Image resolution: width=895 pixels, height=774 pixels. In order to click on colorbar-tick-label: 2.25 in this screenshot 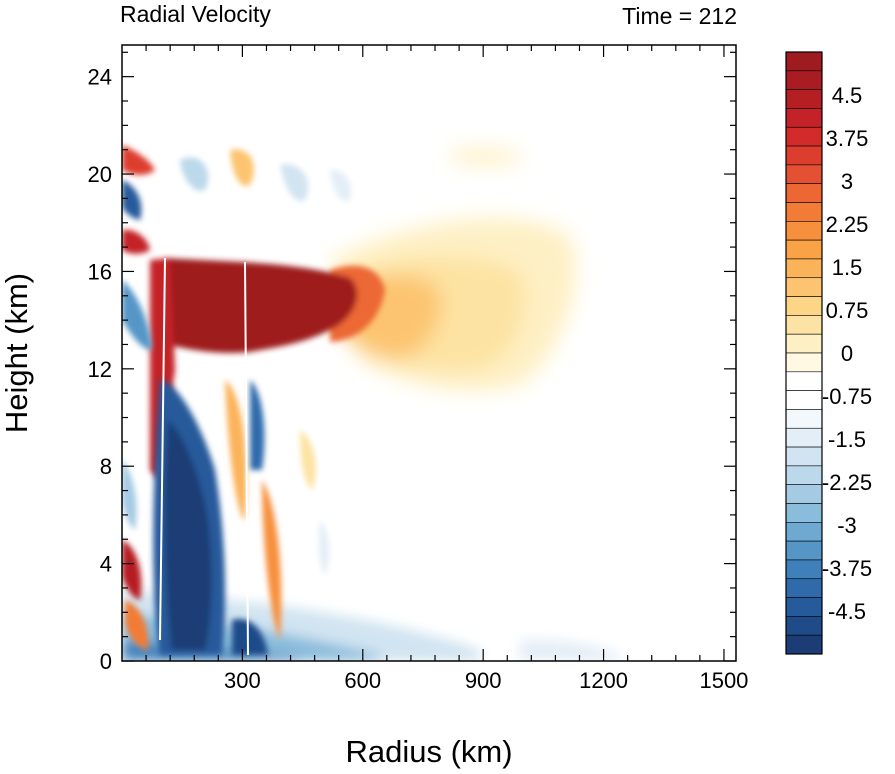, I will do `click(847, 224)`.